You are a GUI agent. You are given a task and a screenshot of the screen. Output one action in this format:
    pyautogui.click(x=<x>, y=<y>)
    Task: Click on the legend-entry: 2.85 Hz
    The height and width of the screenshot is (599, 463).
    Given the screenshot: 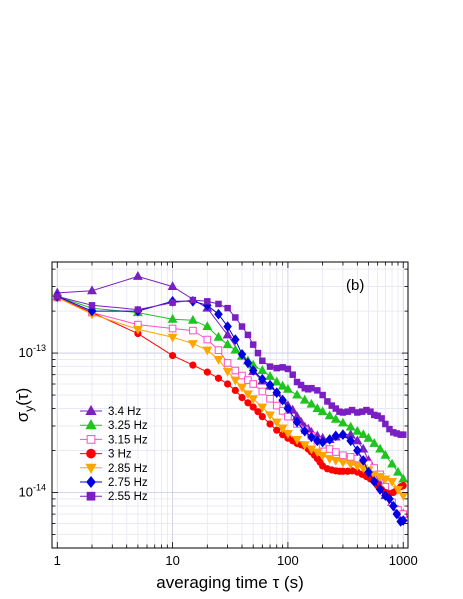 What is the action you would take?
    pyautogui.click(x=114, y=469)
    